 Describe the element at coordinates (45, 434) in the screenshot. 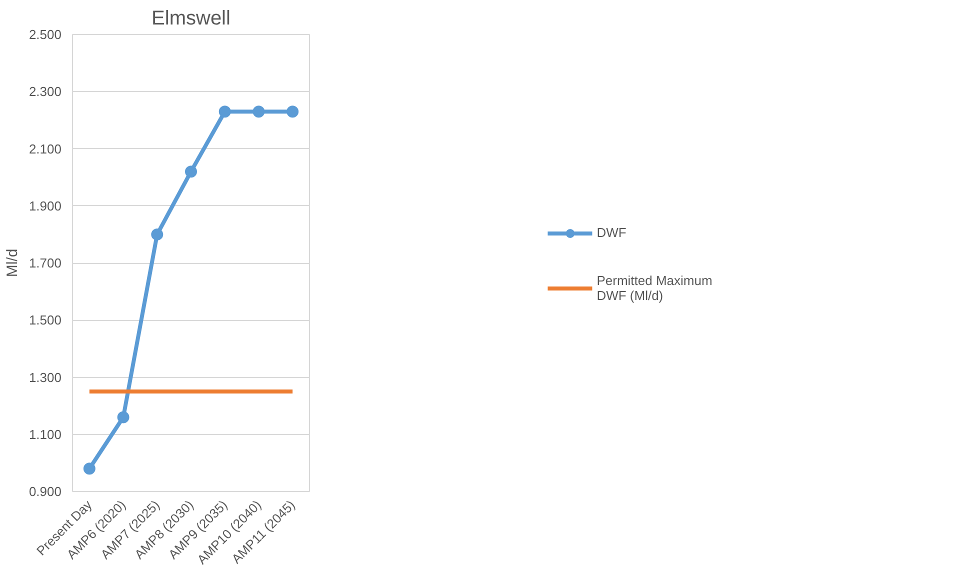

I see `y-tick-label: 1.100` at that location.